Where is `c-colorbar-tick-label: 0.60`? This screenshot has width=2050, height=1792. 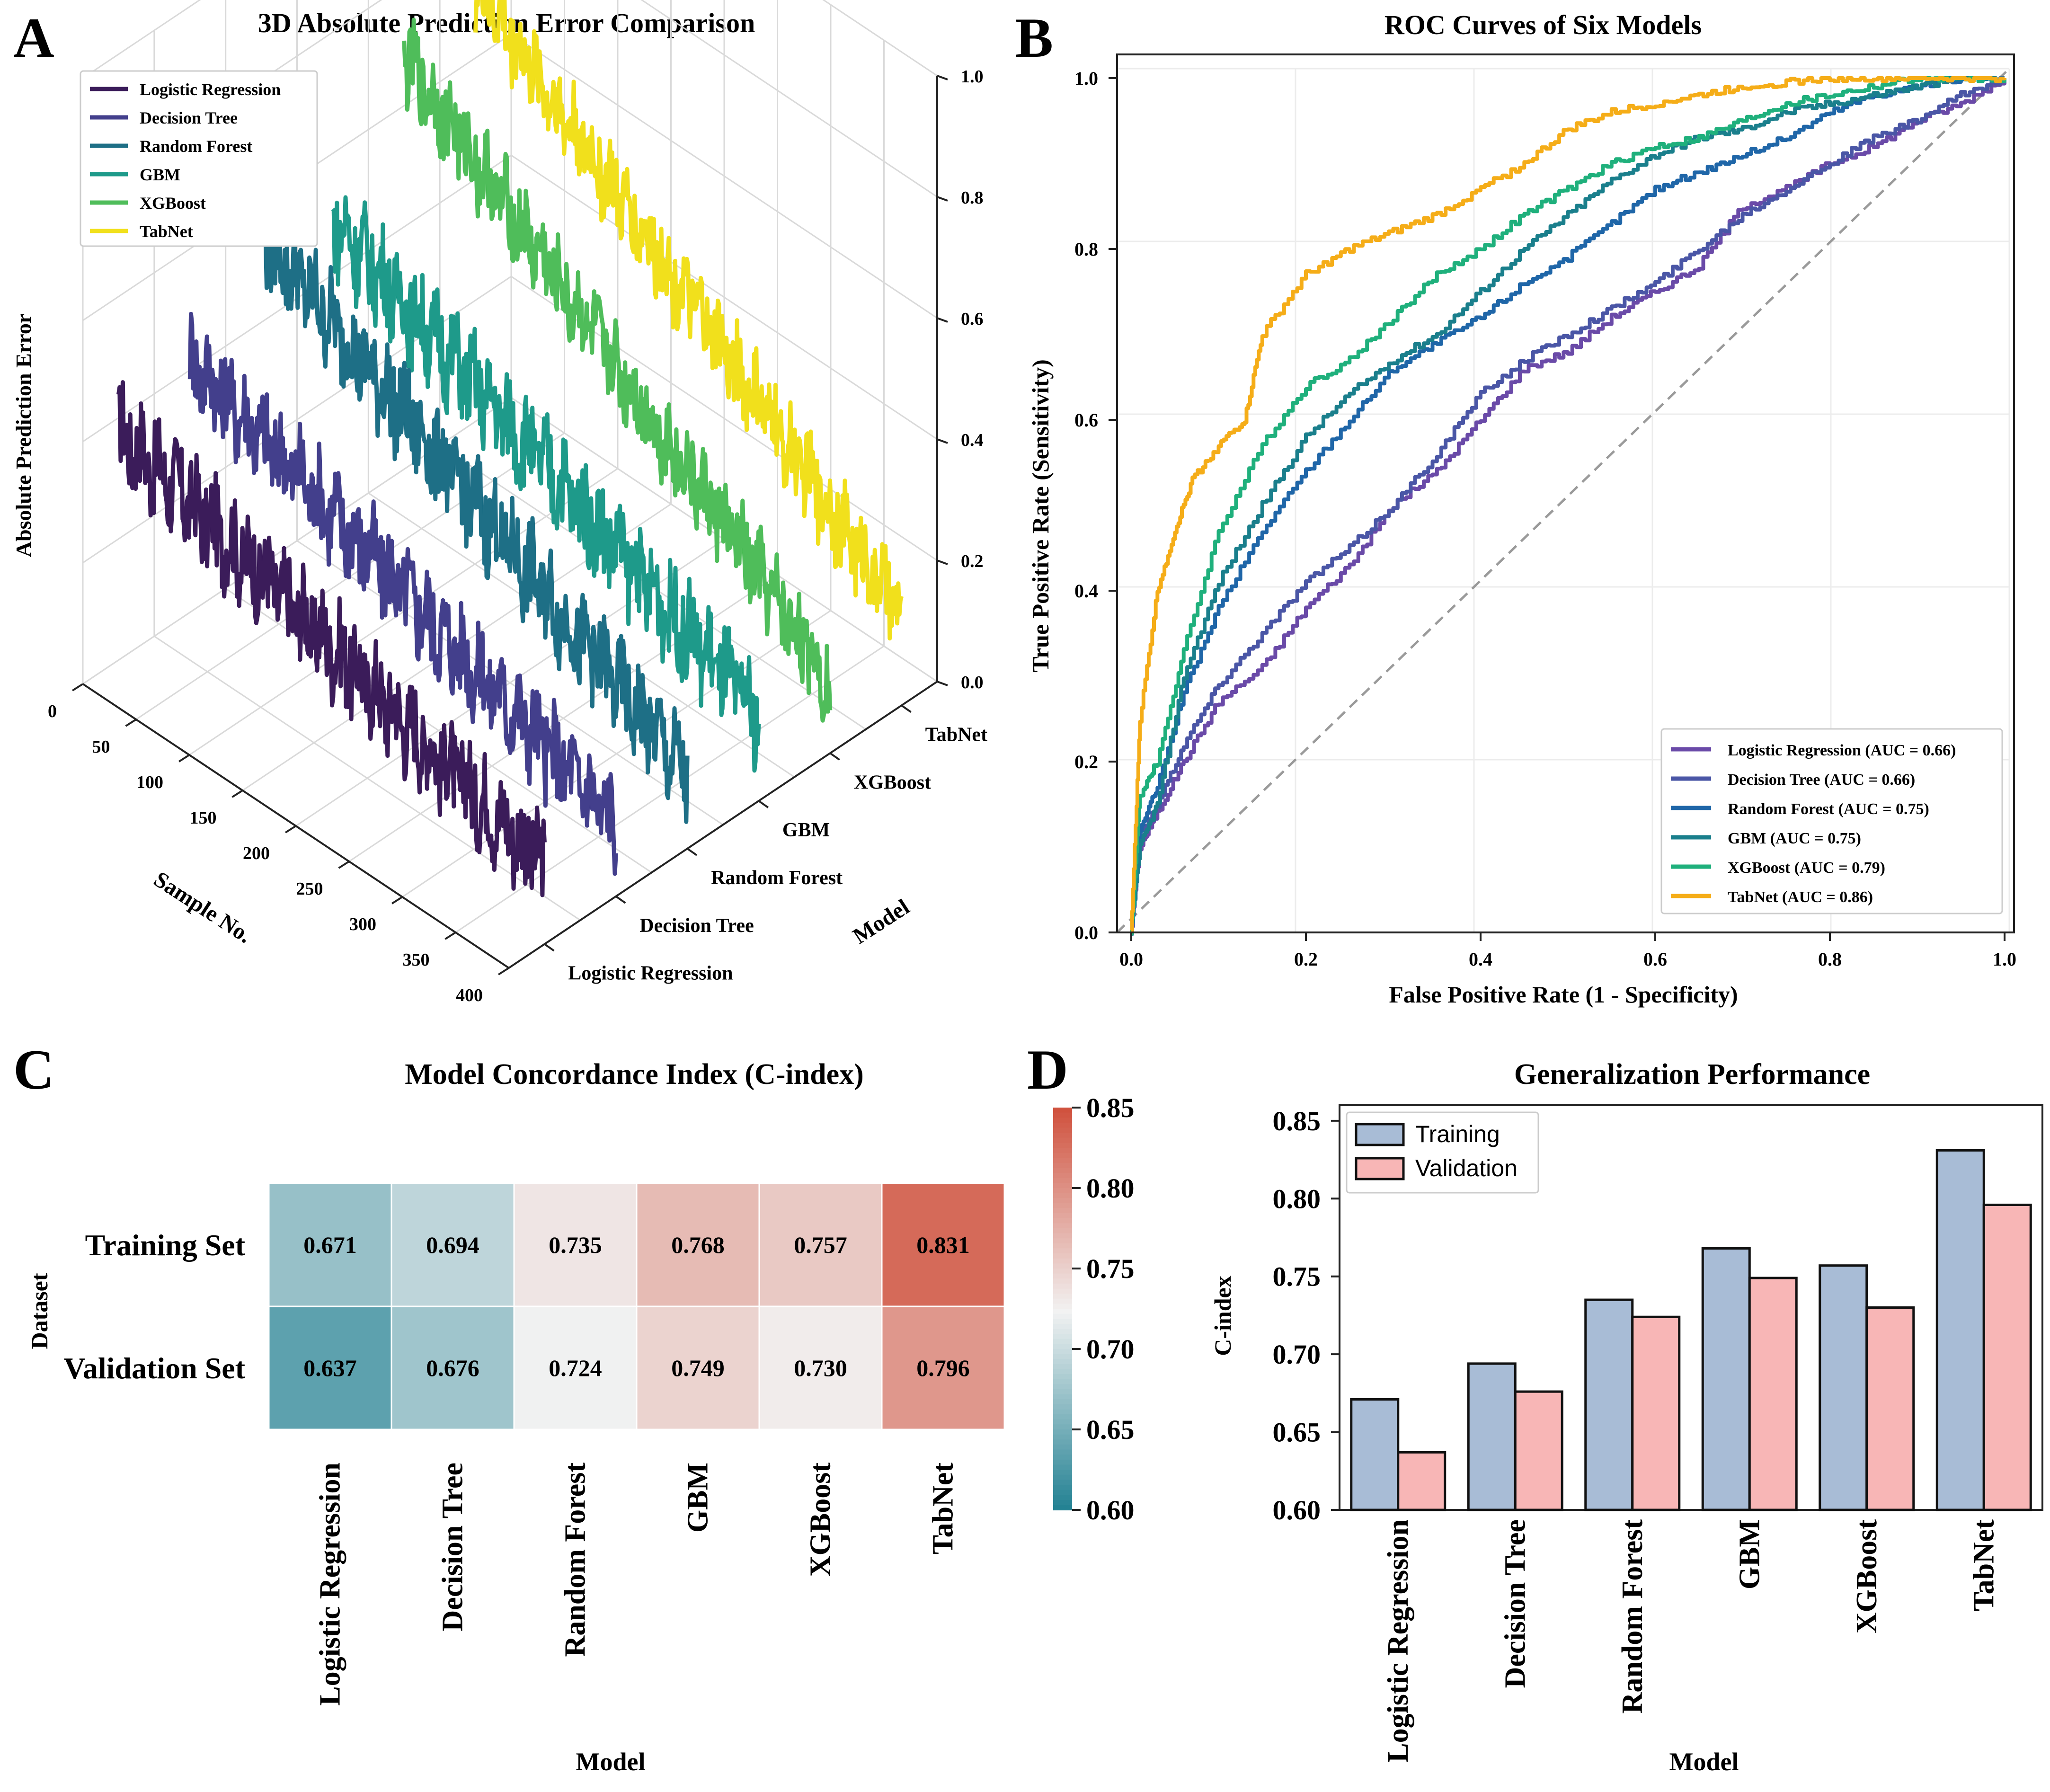
c-colorbar-tick-label: 0.60 is located at coordinates (1110, 1511).